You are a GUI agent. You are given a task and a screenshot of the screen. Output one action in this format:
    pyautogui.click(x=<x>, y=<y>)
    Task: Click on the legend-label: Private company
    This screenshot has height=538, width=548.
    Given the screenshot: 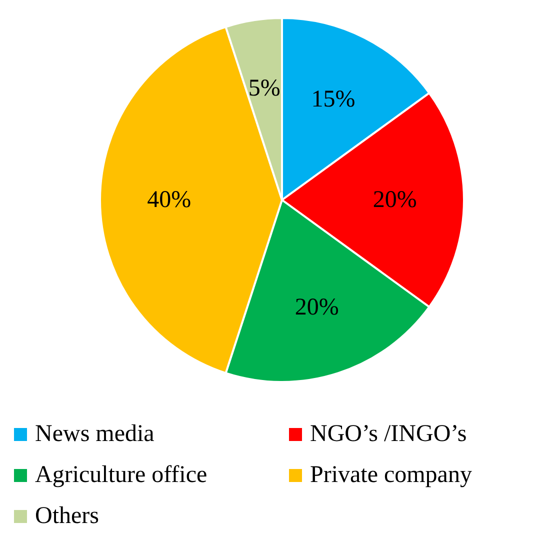 What is the action you would take?
    pyautogui.click(x=391, y=475)
    